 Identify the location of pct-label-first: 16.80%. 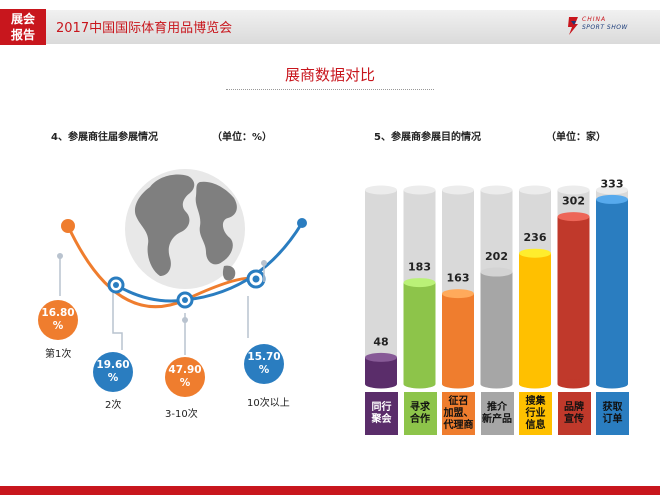
(58, 320).